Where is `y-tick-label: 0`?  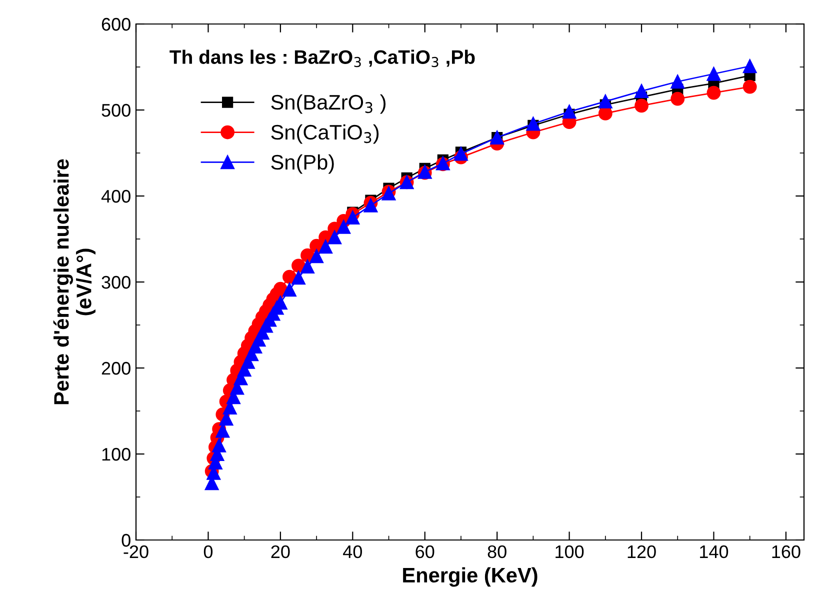
y-tick-label: 0 is located at coordinates (126, 540).